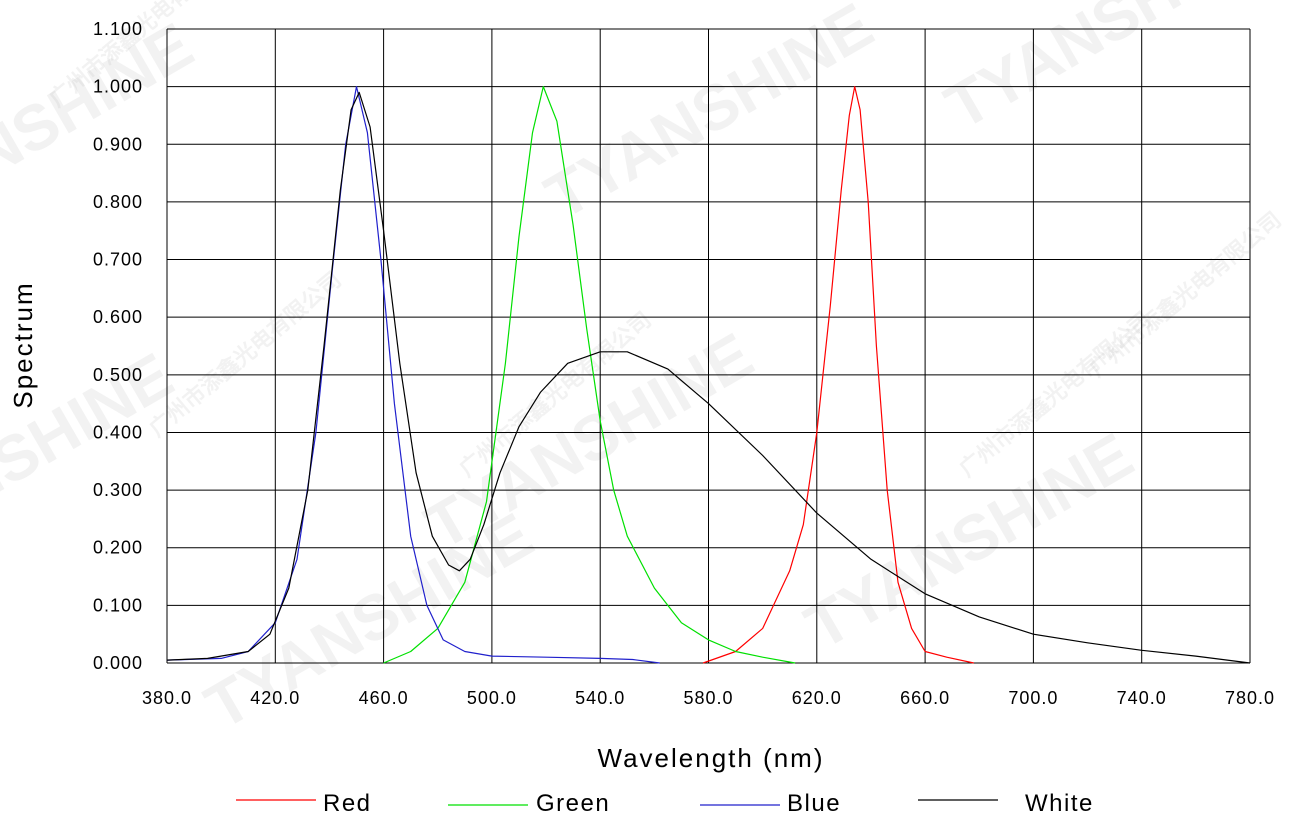  Describe the element at coordinates (118, 605) in the screenshot. I see `y-tick-label: 0.100` at that location.